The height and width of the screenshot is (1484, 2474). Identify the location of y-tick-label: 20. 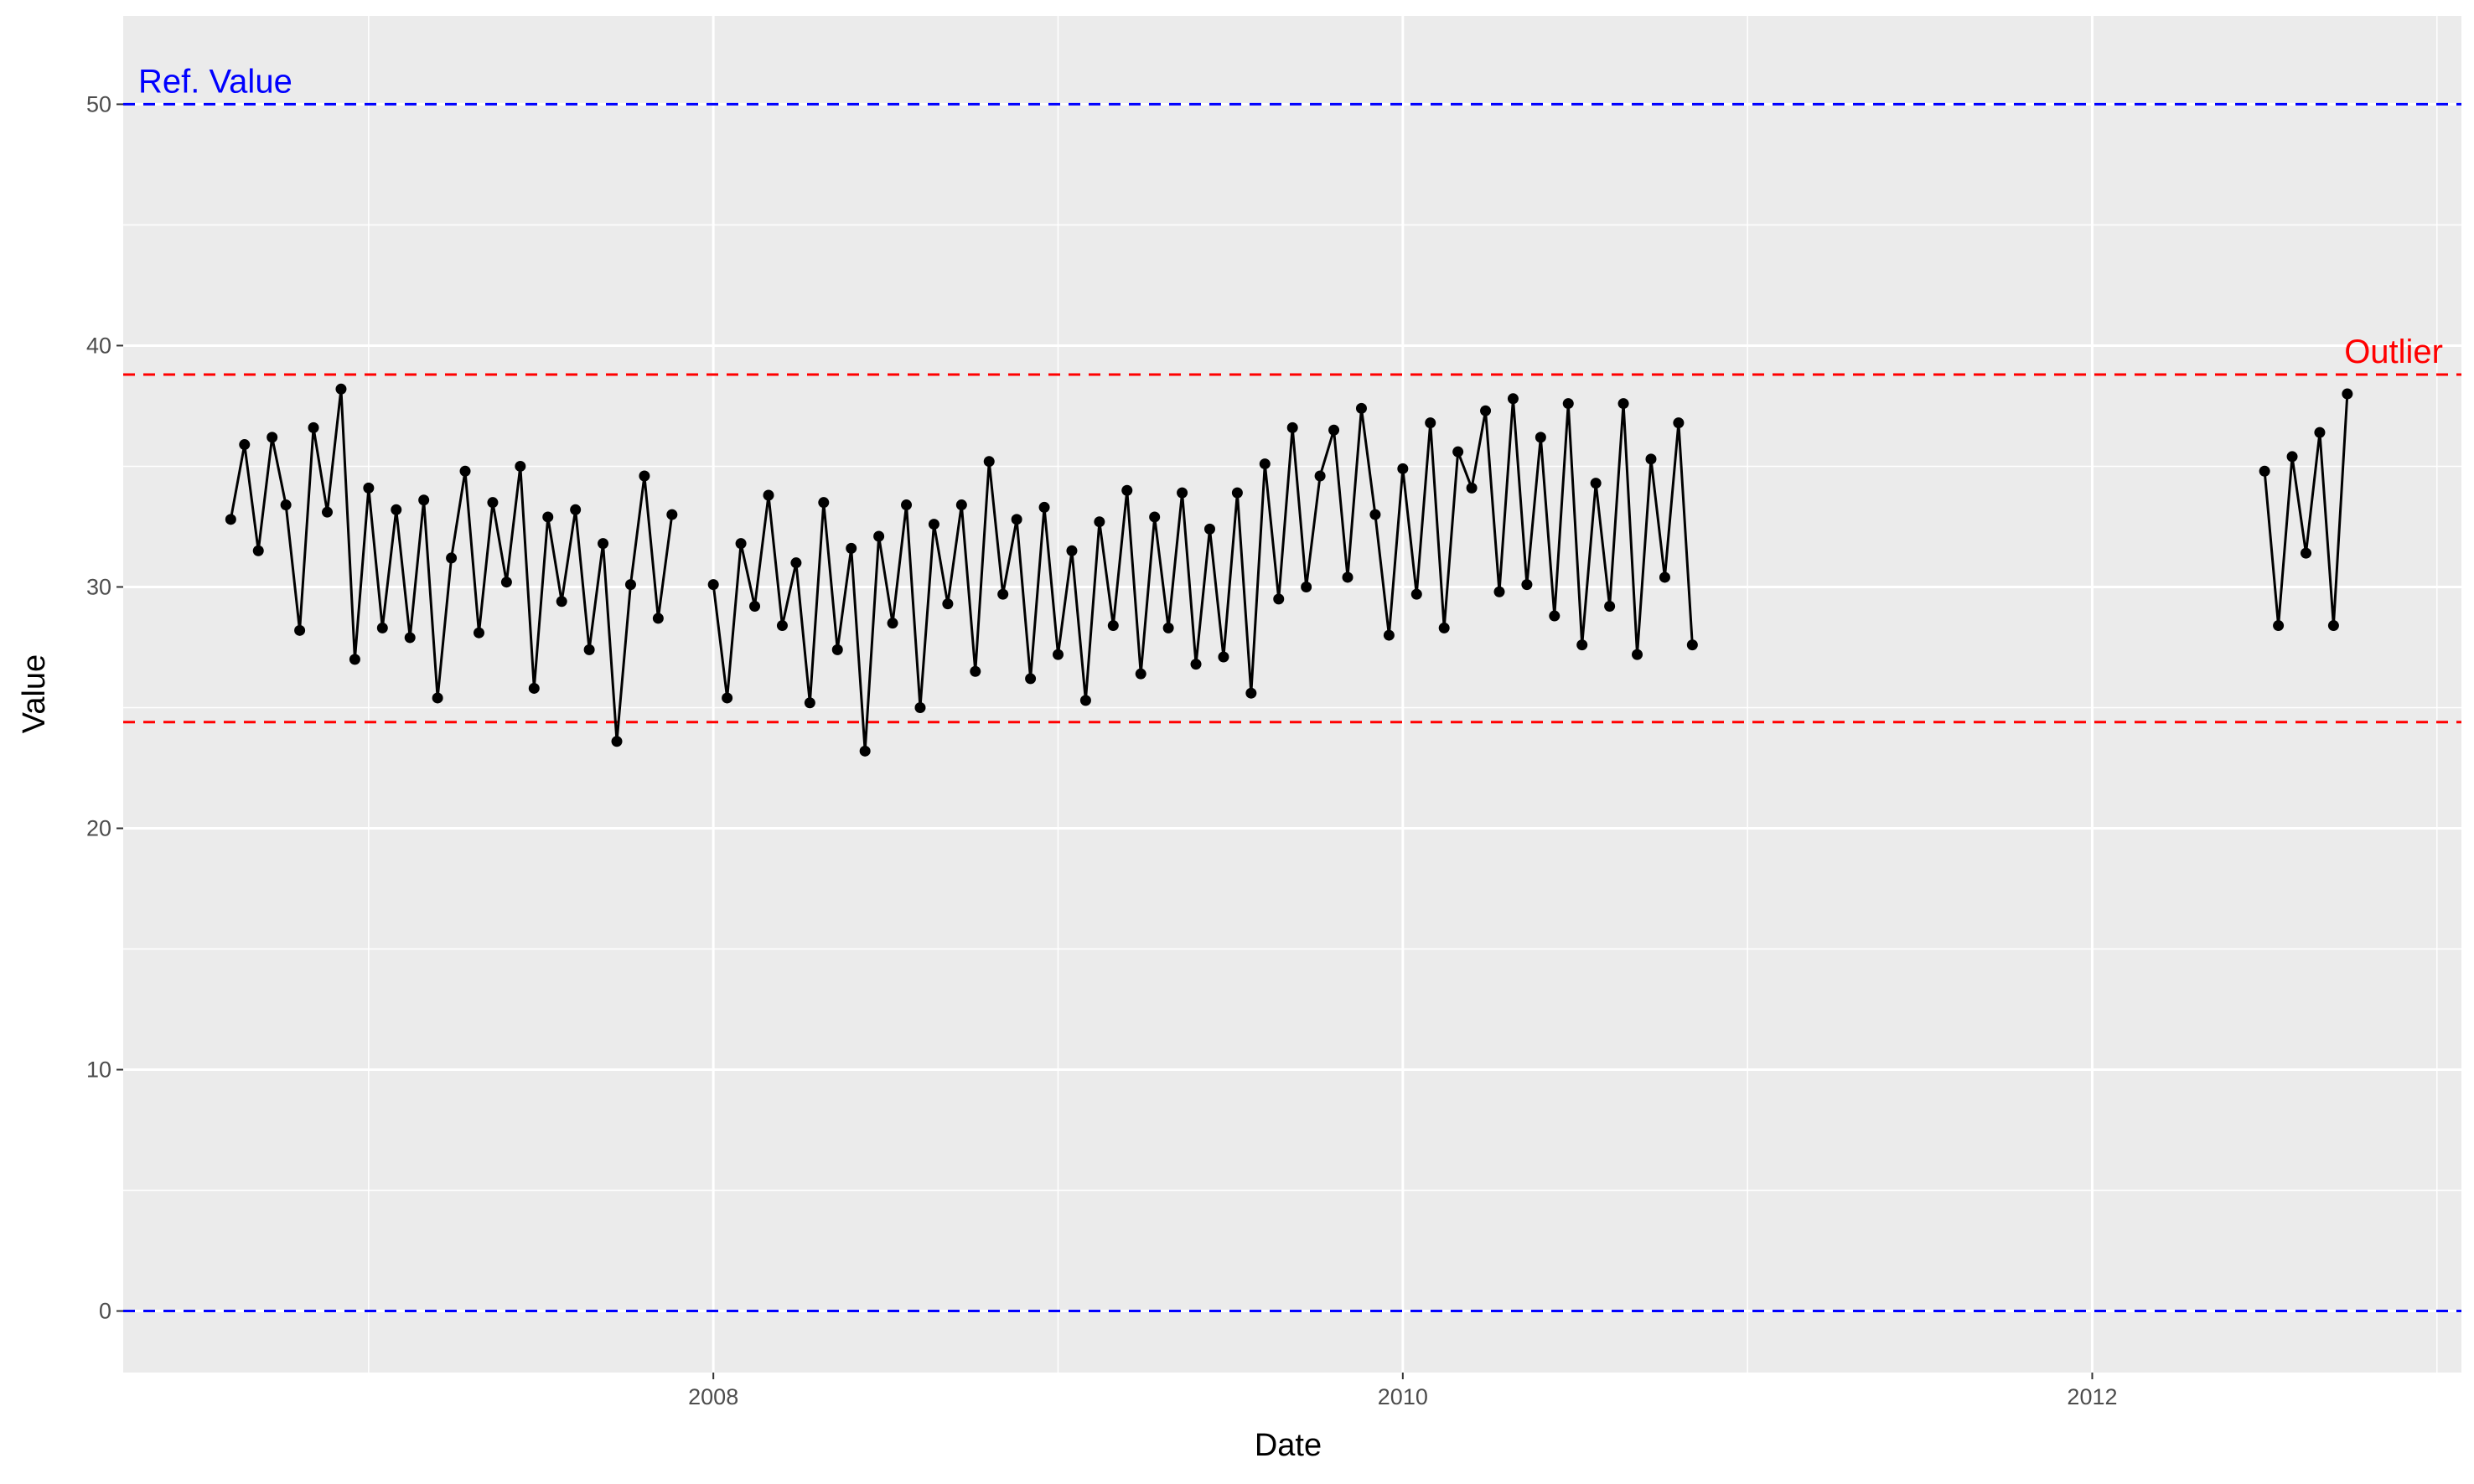
(98, 827).